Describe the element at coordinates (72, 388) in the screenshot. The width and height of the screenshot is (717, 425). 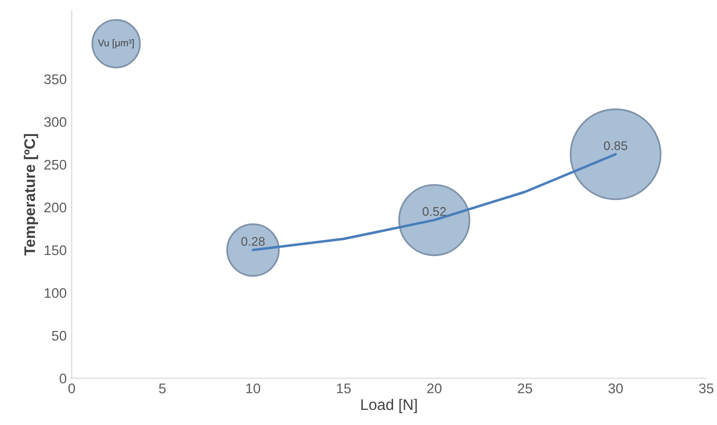
I see `x-tick-label: 0` at that location.